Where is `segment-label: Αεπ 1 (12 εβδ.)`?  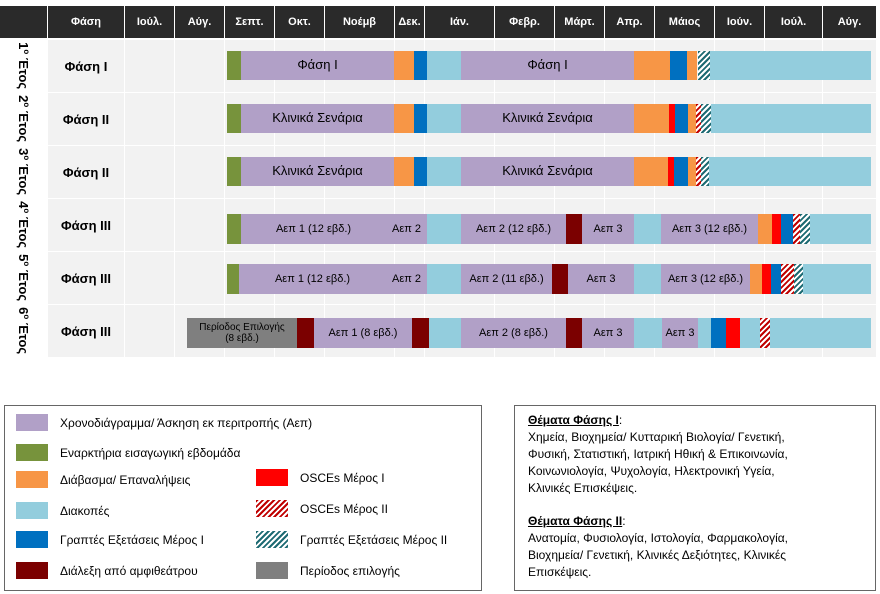 segment-label: Αεπ 1 (12 εβδ.) is located at coordinates (313, 228).